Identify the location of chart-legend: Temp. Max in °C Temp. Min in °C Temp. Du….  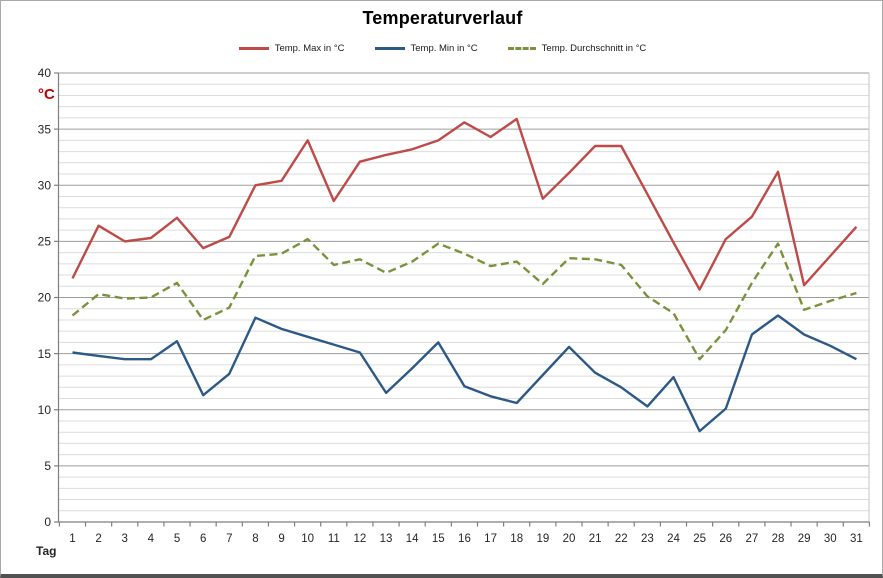
(441, 48).